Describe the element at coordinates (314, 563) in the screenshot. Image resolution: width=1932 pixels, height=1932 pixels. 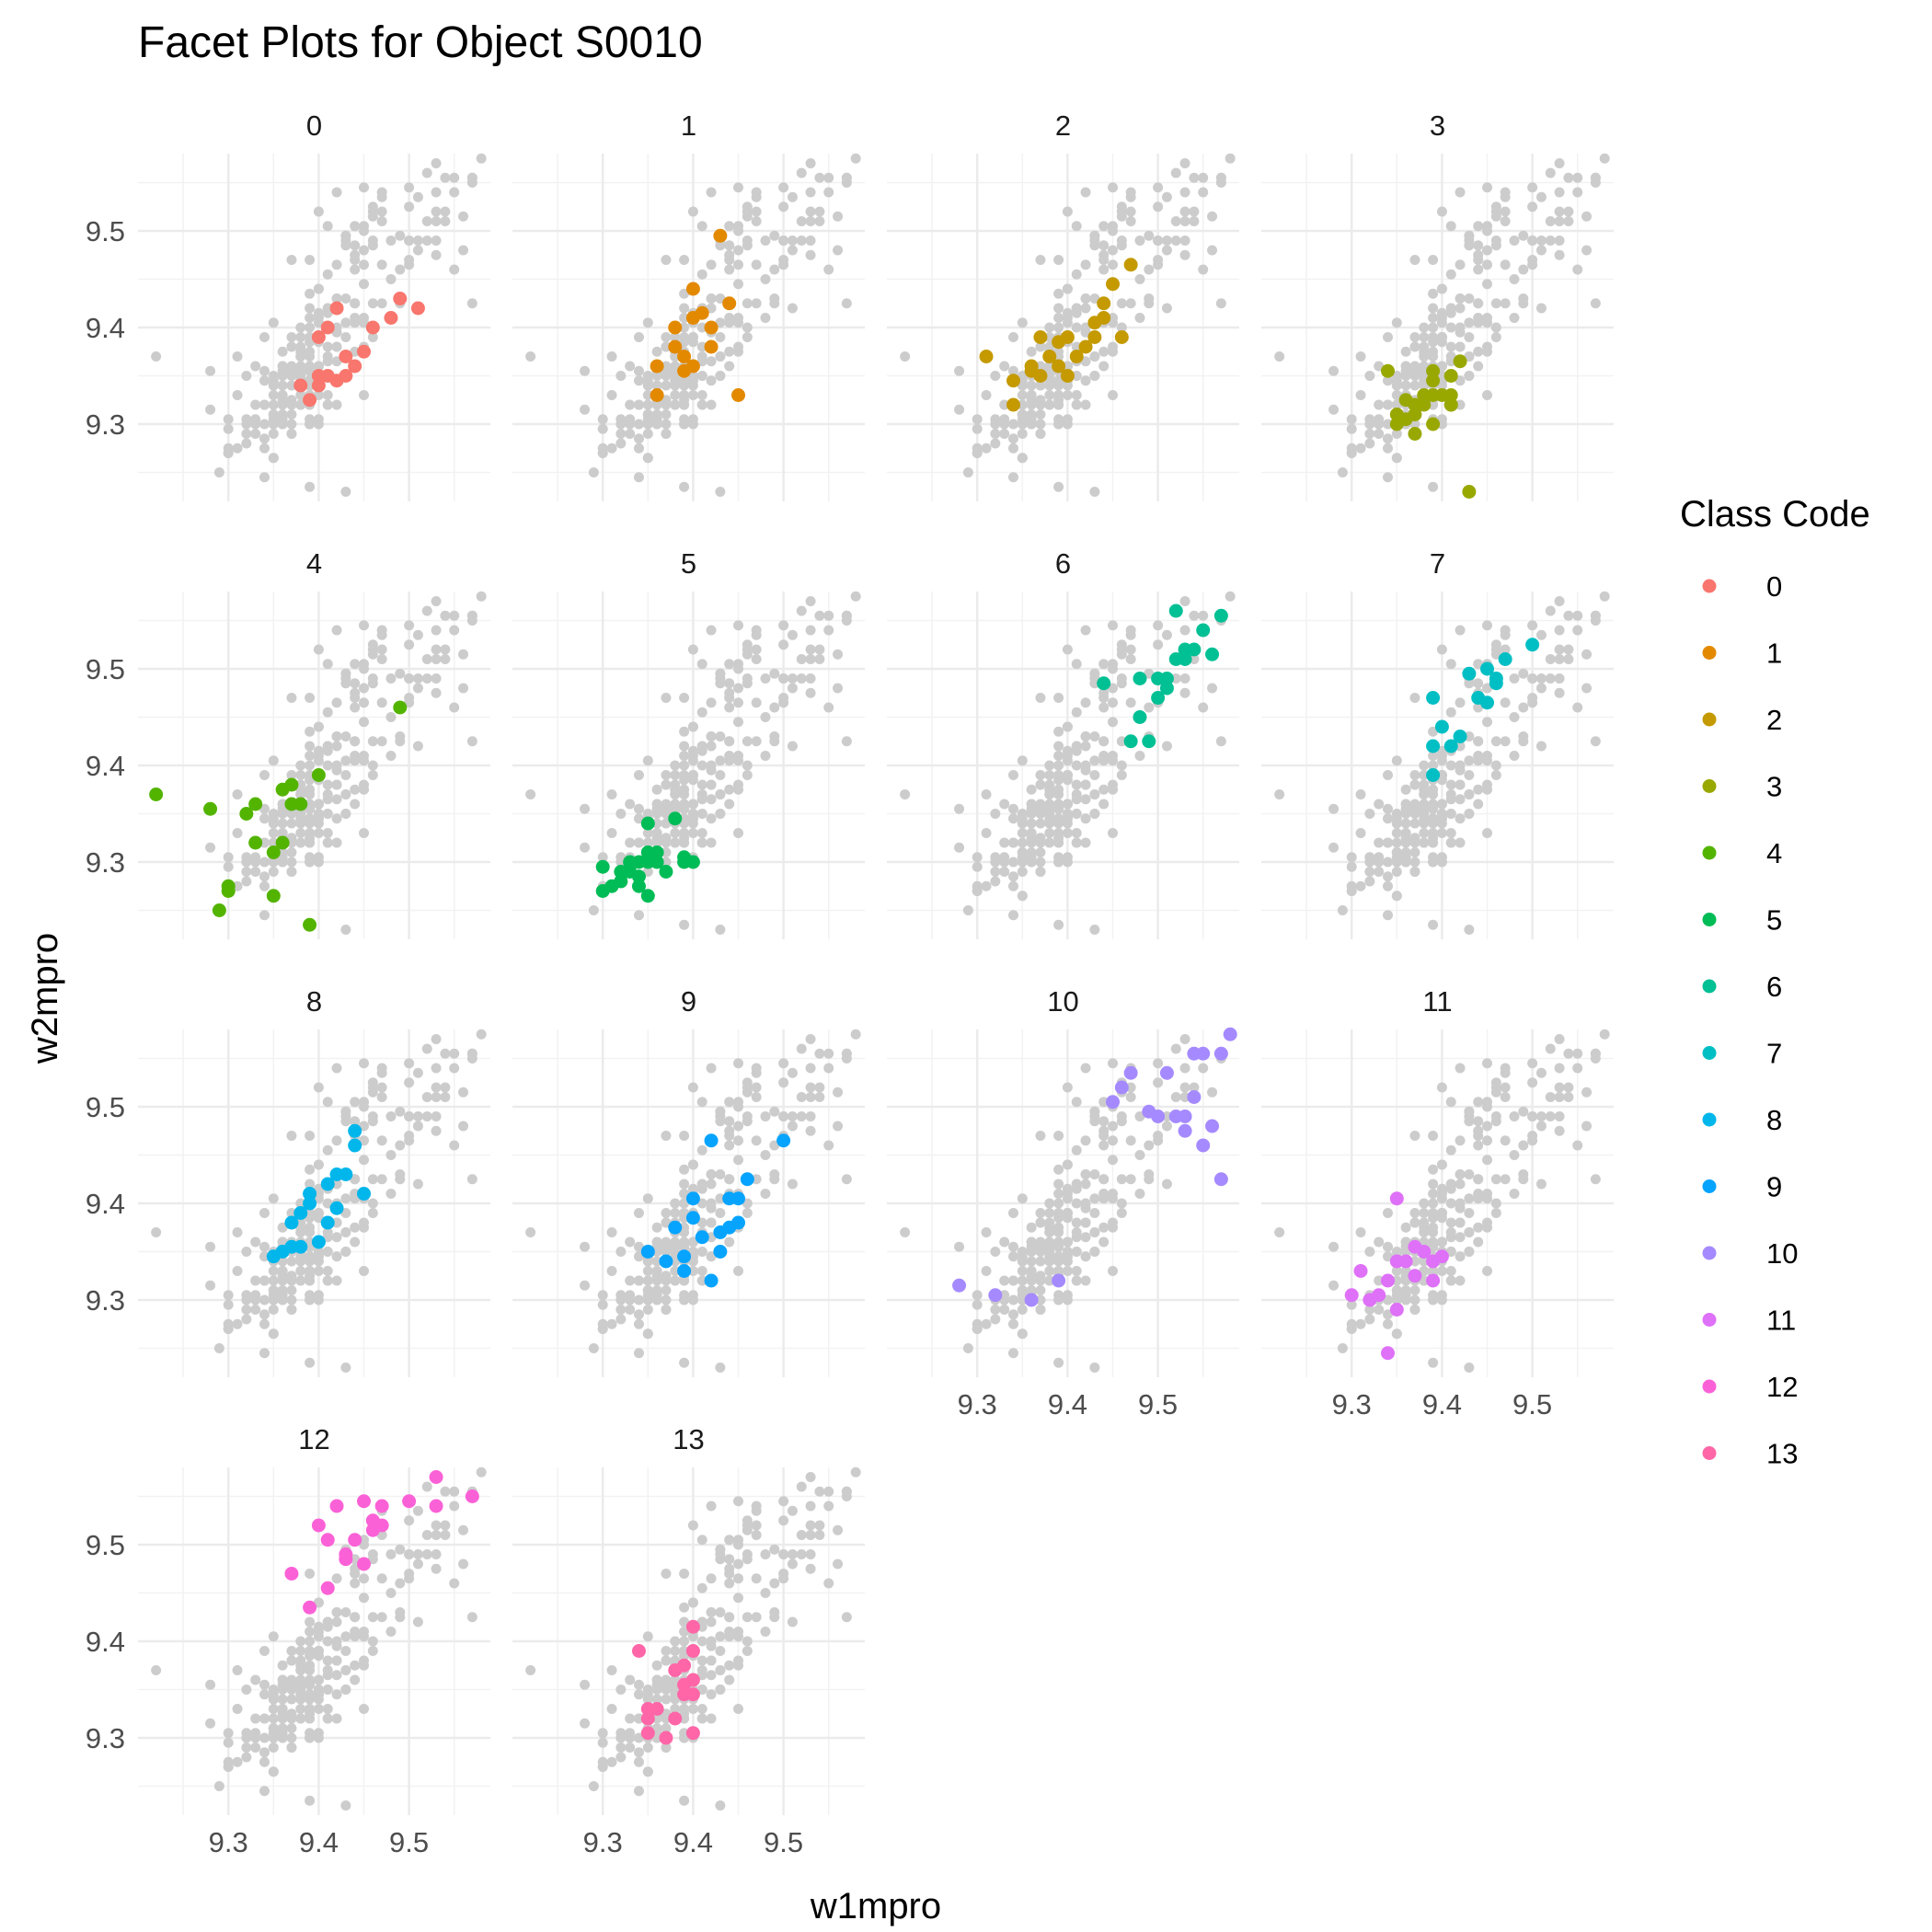
I see `facet-strip-label: 4` at that location.